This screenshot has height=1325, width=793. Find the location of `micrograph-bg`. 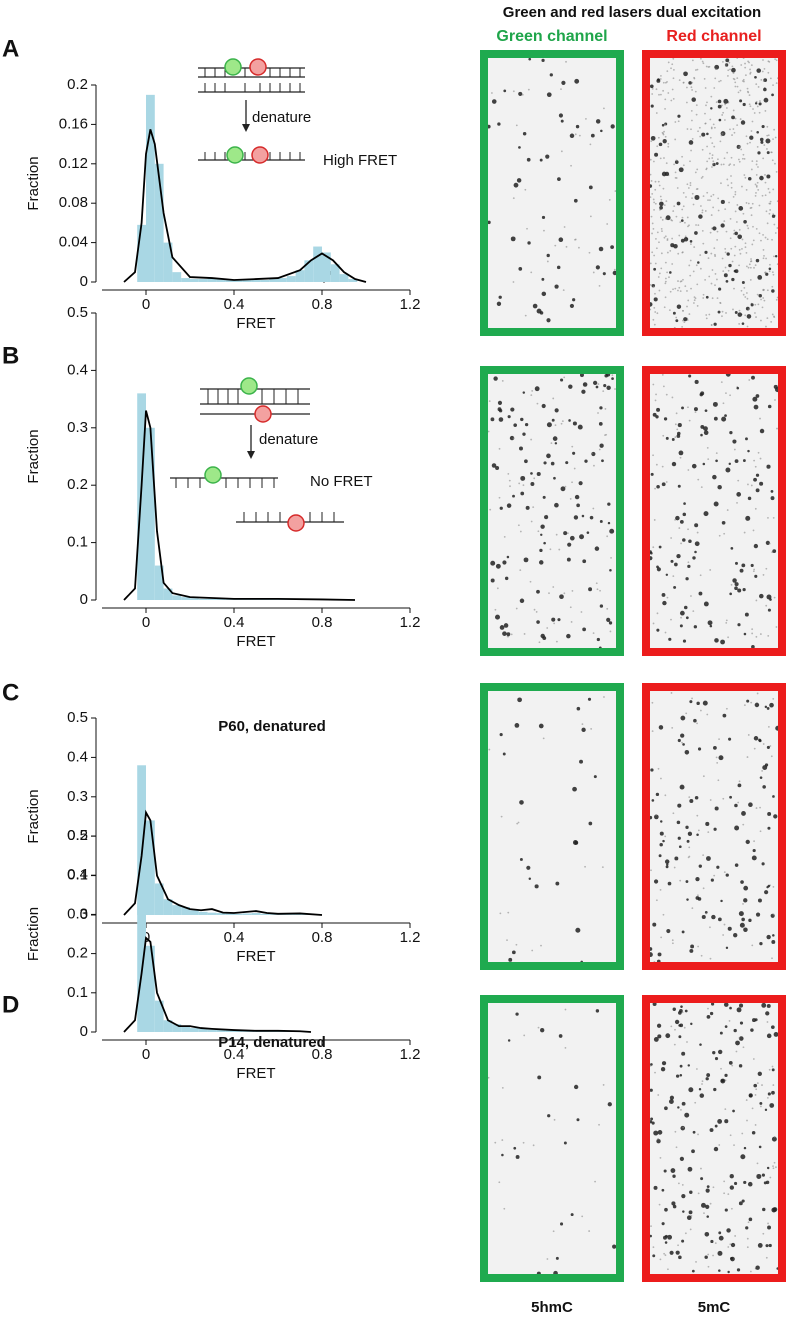

micrograph-bg is located at coordinates (714, 193).